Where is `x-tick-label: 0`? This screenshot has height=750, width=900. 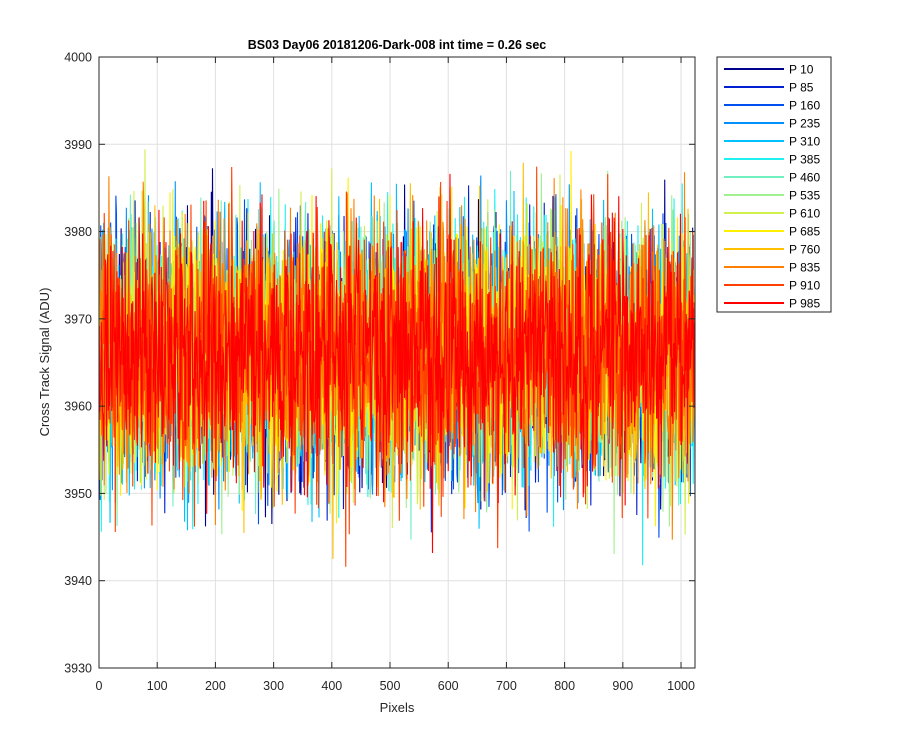 x-tick-label: 0 is located at coordinates (99, 686).